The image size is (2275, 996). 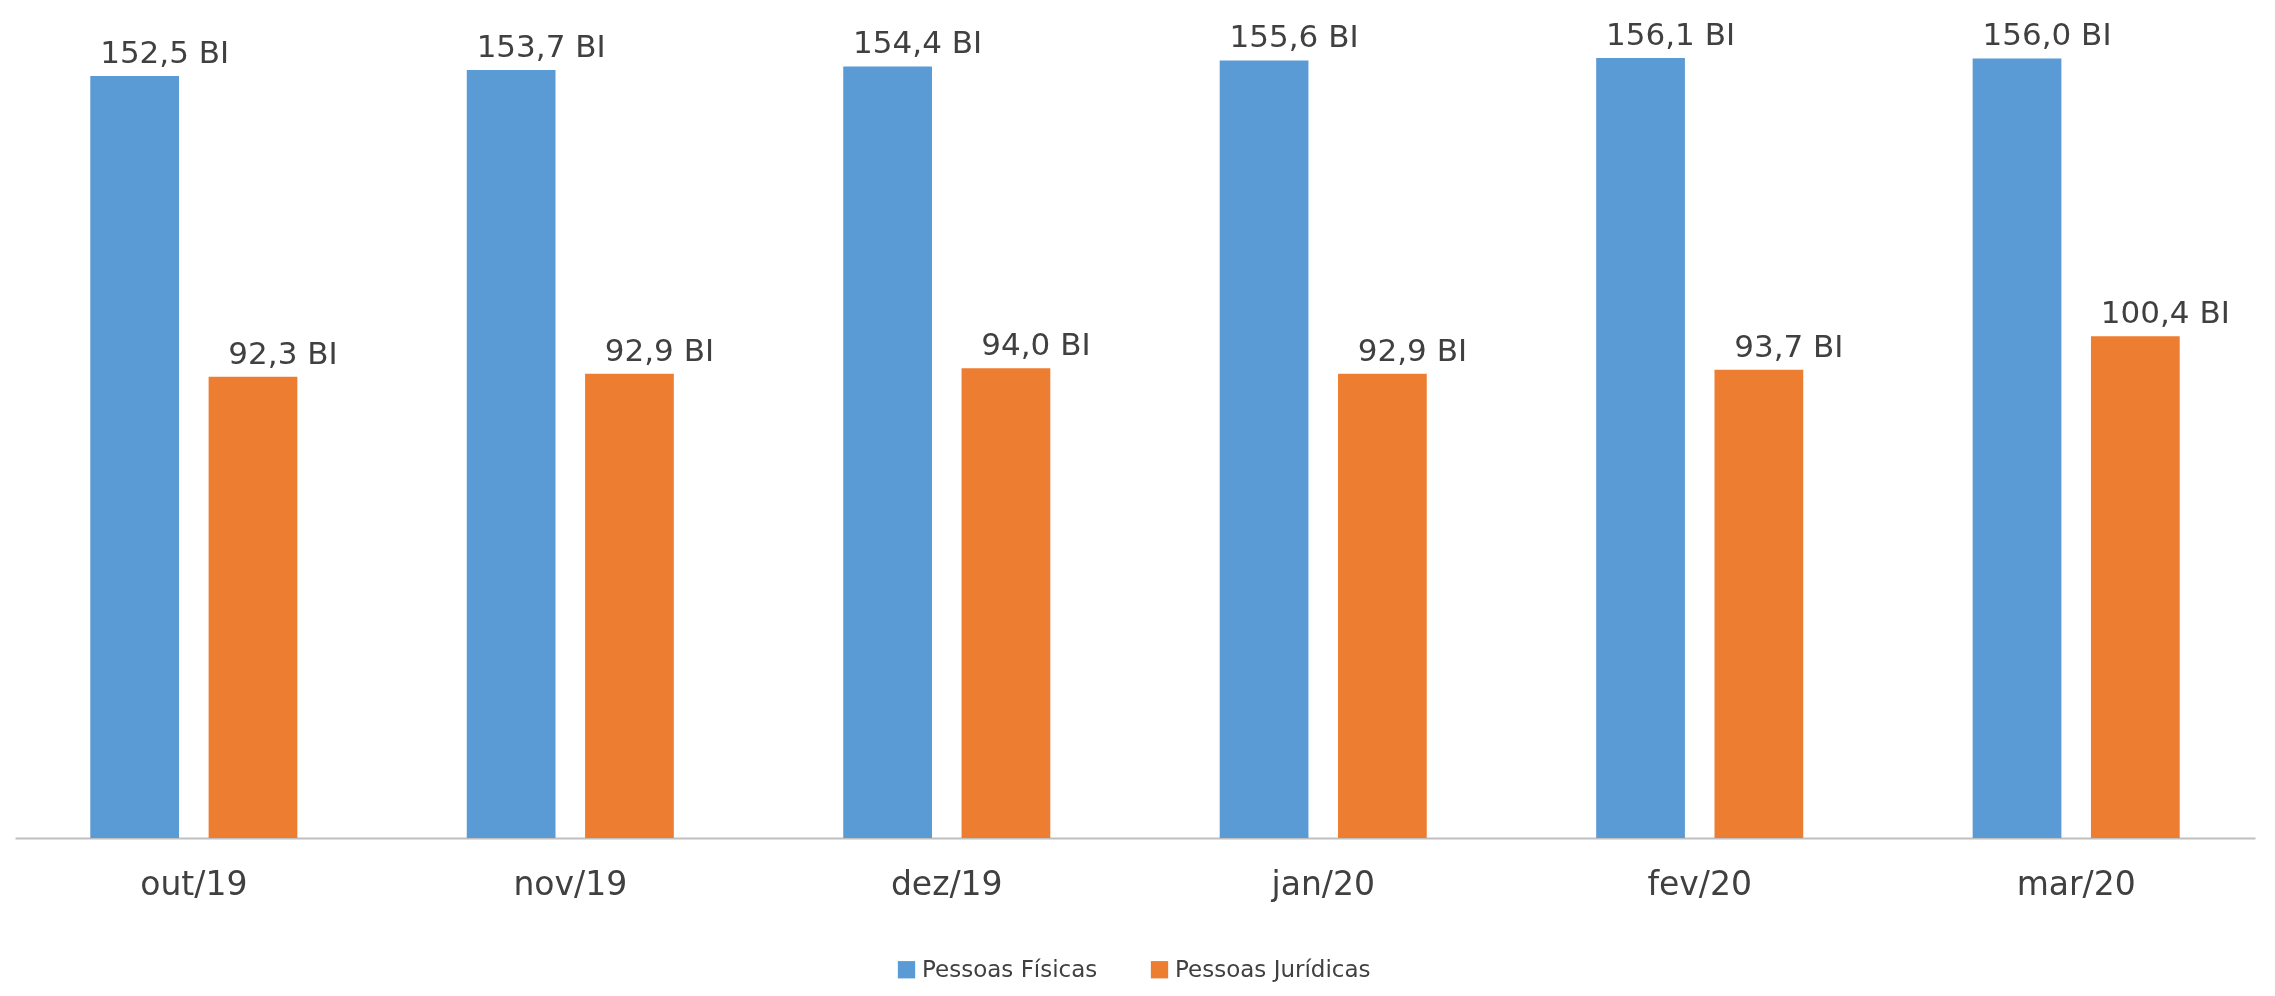 I want to click on data-label: 93,7 BI, so click(x=1789, y=345).